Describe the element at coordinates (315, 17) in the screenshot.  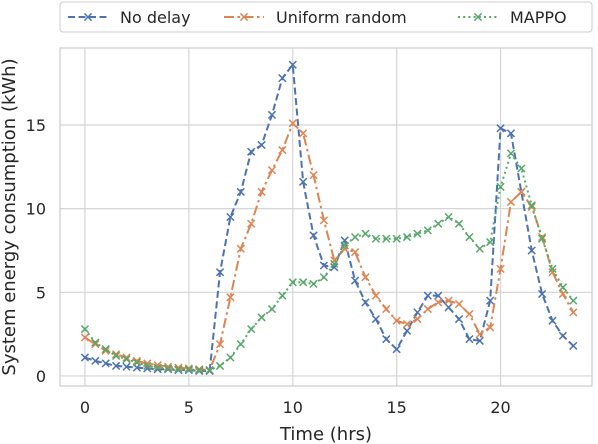
I see `legend-item-uniform-random: Uniform random` at that location.